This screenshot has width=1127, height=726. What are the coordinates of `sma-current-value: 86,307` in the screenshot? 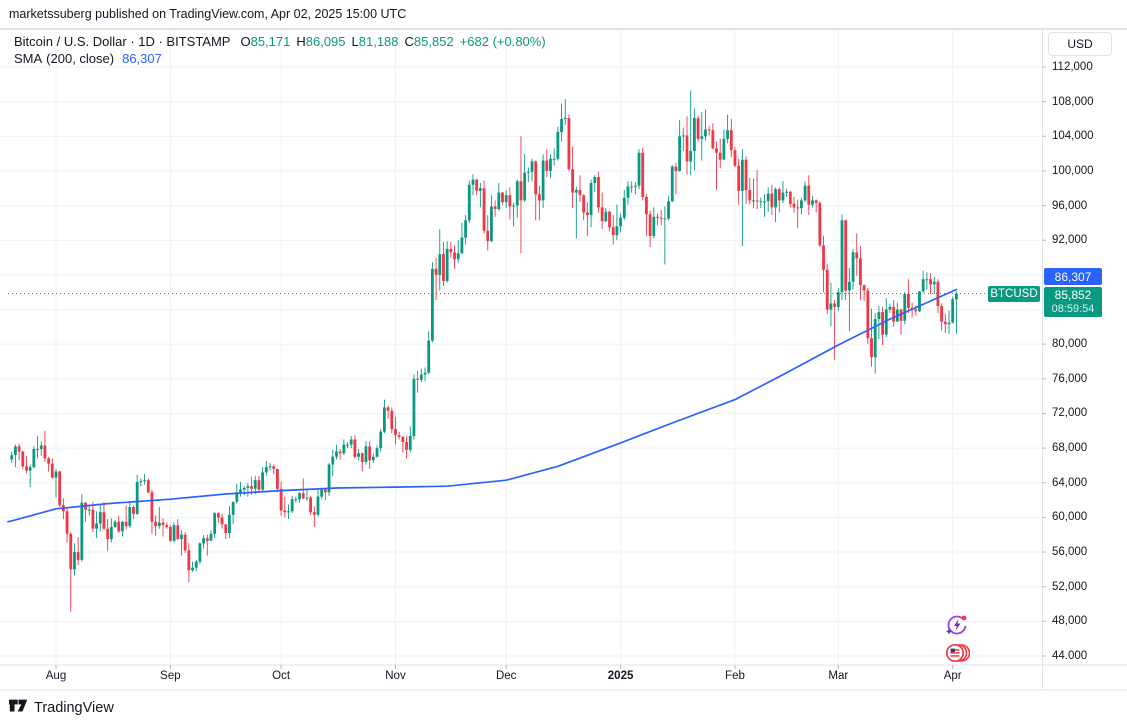 It's located at (142, 58).